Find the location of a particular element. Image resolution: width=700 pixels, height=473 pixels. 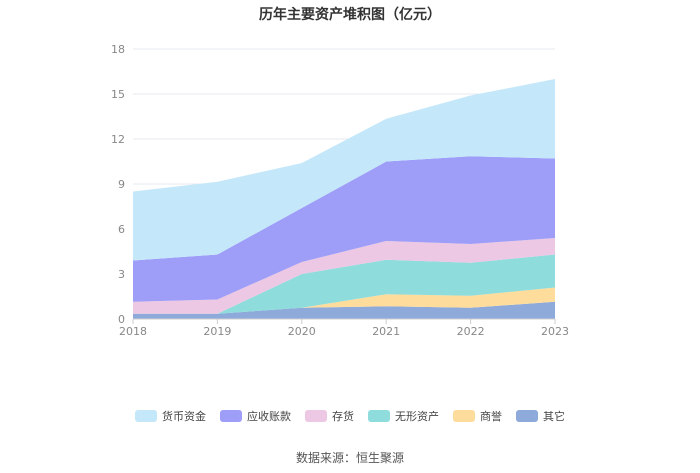

x-tick-label: 2018 is located at coordinates (133, 331).